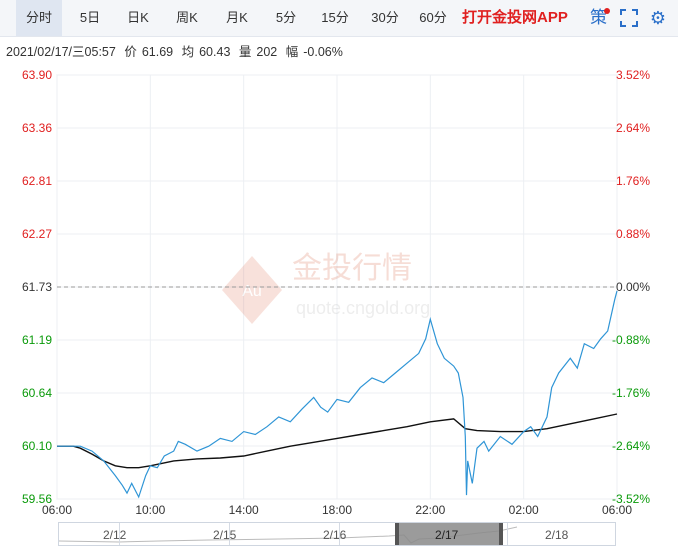  What do you see at coordinates (633, 128) in the screenshot?
I see `y-tick-label-right: 2.64%` at bounding box center [633, 128].